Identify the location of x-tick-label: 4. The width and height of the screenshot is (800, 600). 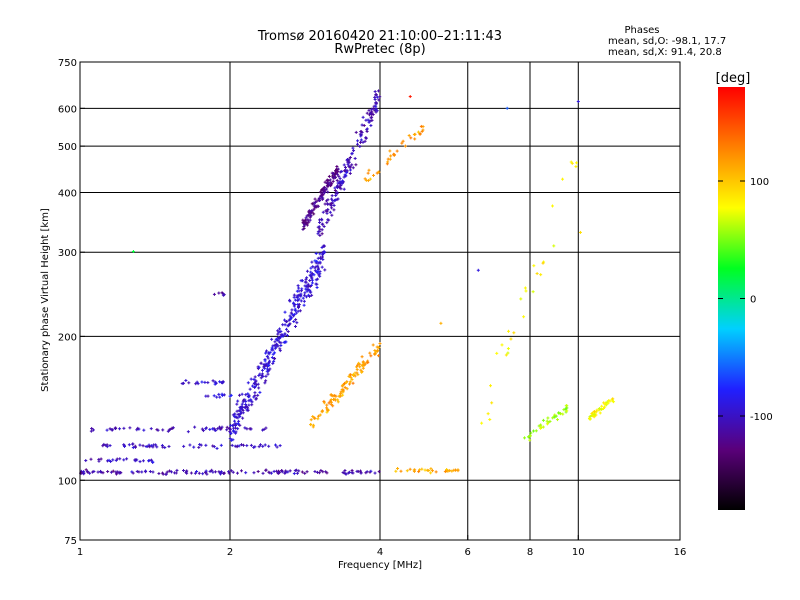
(380, 552).